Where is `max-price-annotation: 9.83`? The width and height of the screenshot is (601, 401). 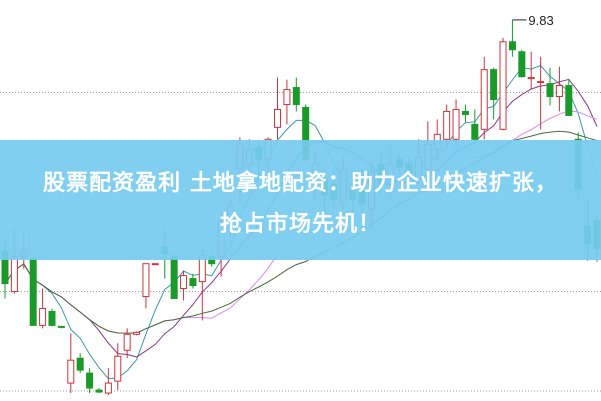
max-price-annotation: 9.83 is located at coordinates (533, 20).